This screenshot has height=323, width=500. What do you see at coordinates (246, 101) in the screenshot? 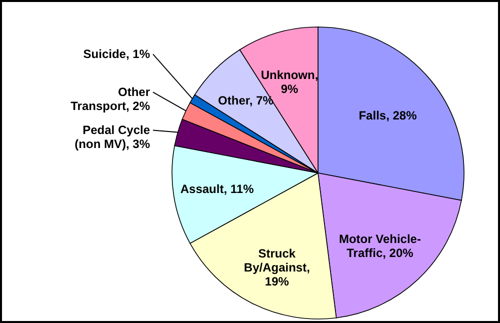
I see `slice-label: Other, 7%` at bounding box center [246, 101].